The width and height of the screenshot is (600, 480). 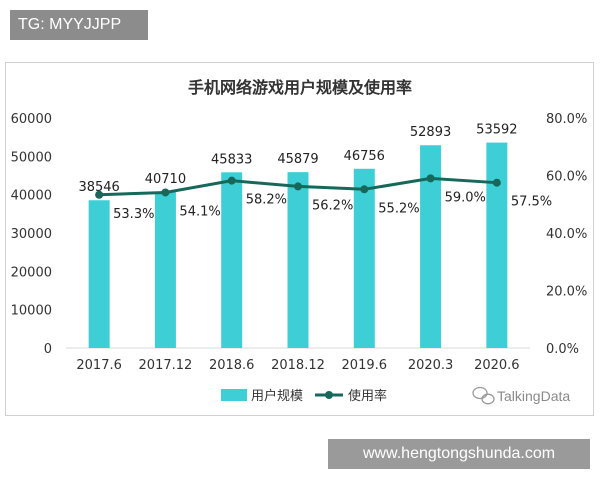 I want to click on bar-value-label: 45833, so click(x=231, y=159).